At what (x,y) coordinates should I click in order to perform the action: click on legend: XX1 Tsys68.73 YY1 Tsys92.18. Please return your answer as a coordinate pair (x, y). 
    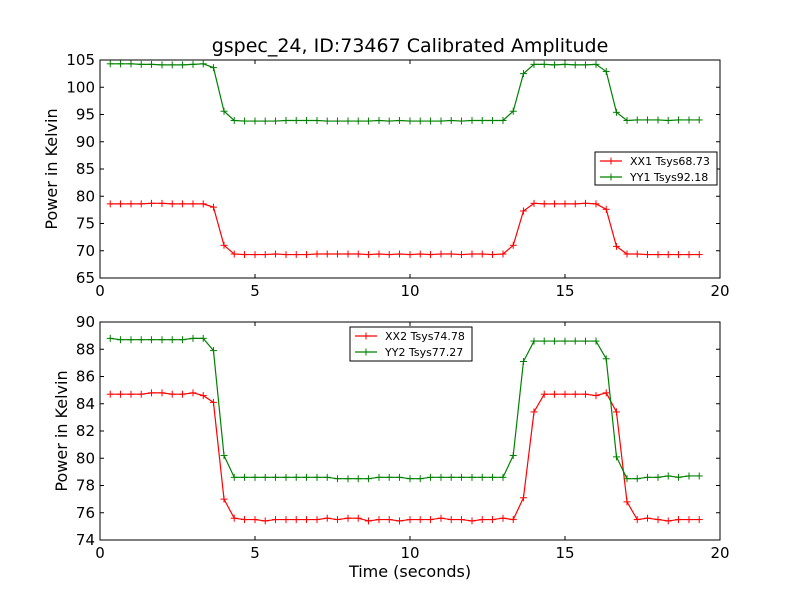
    Looking at the image, I should click on (656, 168).